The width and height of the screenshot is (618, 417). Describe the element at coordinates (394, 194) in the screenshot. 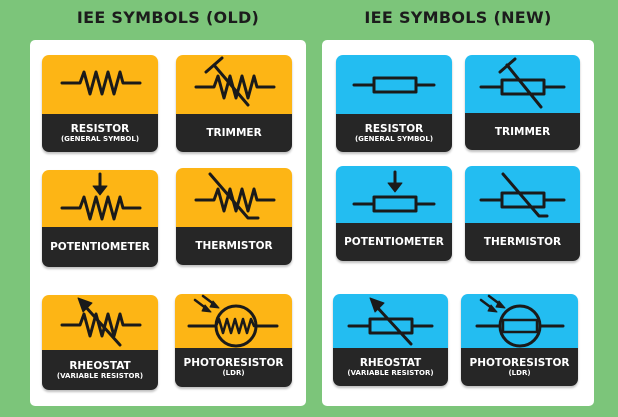

I see `box-potentiometer-icon` at that location.